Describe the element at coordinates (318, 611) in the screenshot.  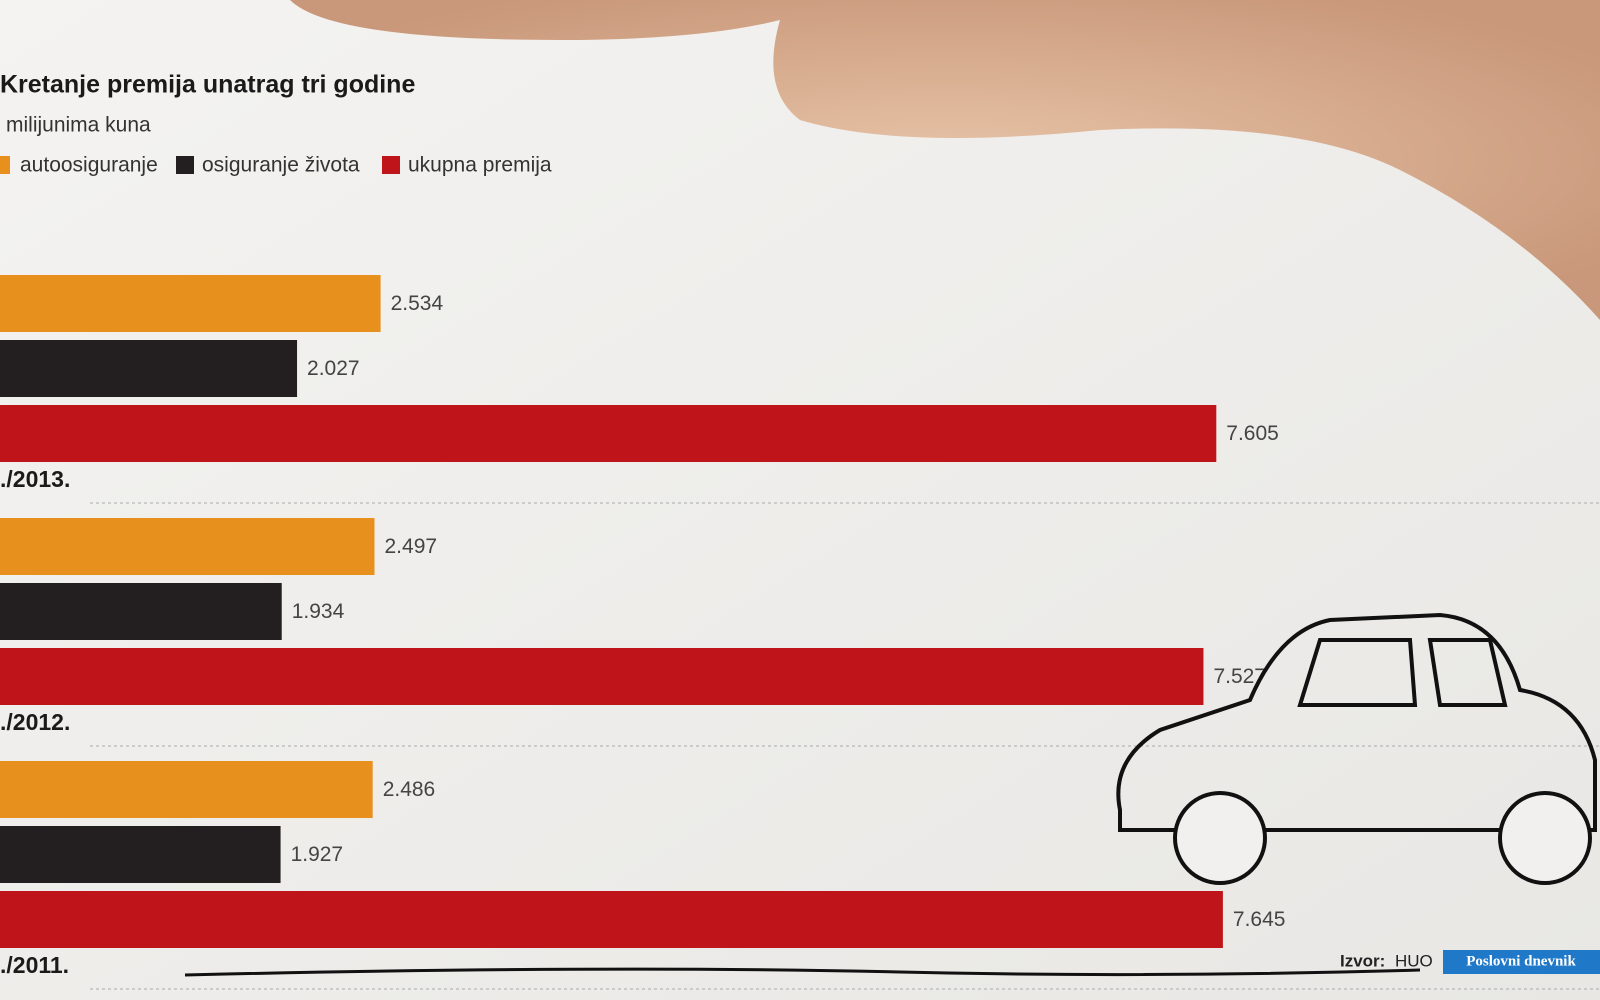
I see `value-label: 1.934` at that location.